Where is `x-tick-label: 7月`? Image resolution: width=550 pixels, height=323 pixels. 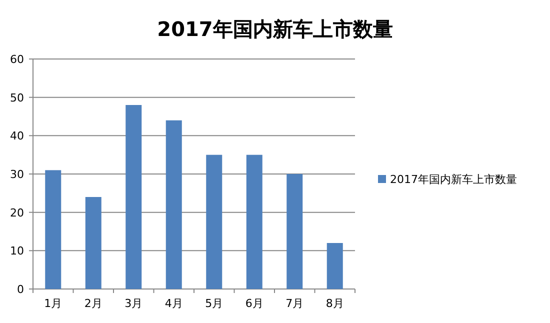
x-tick-label: 7月 is located at coordinates (295, 303).